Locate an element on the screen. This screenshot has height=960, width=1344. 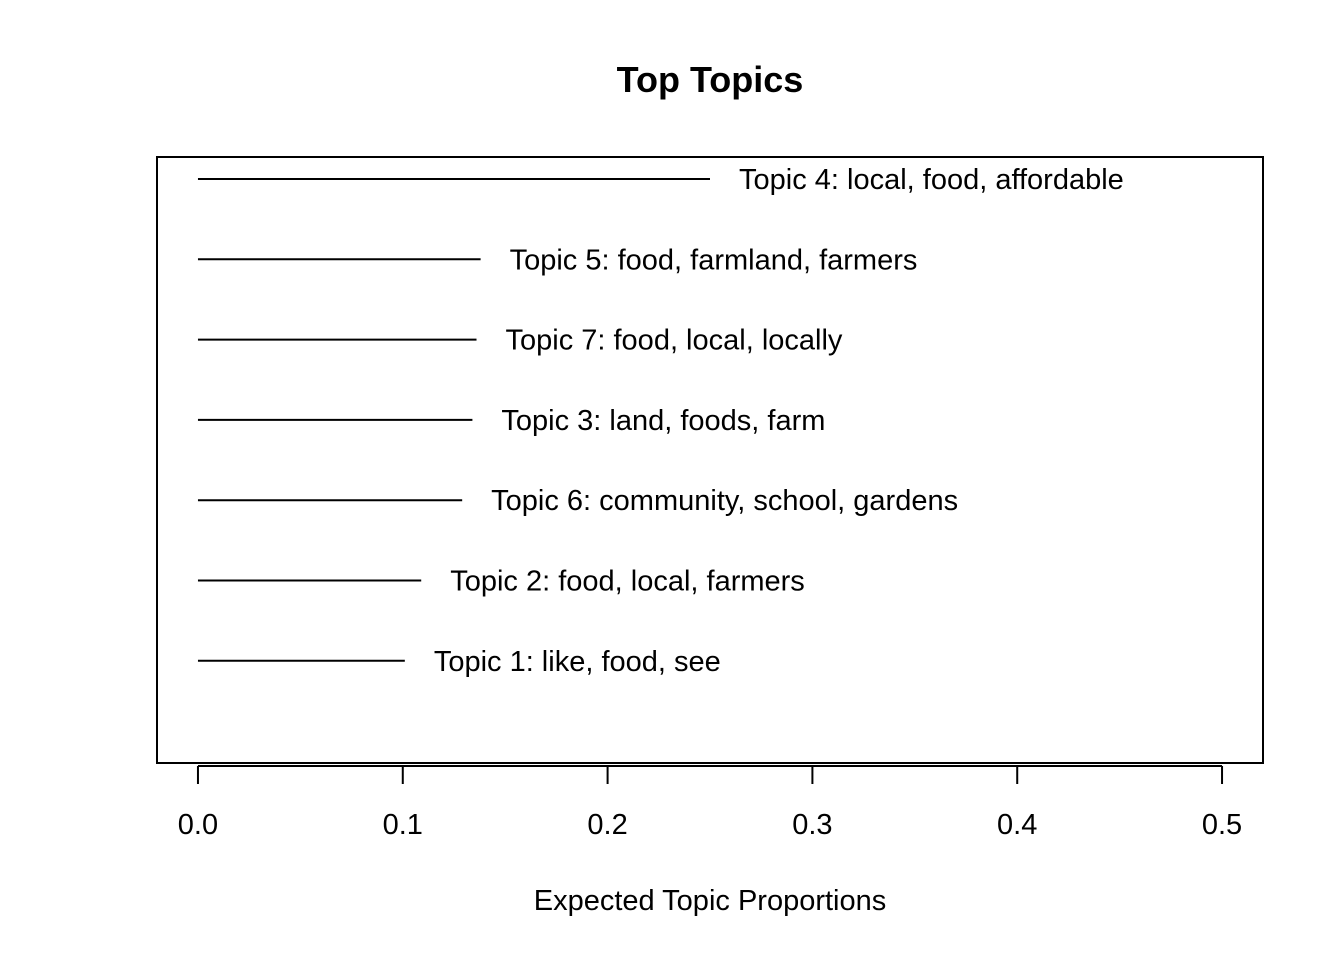
topic-label: Topic 2: food, local, farmers is located at coordinates (627, 582).